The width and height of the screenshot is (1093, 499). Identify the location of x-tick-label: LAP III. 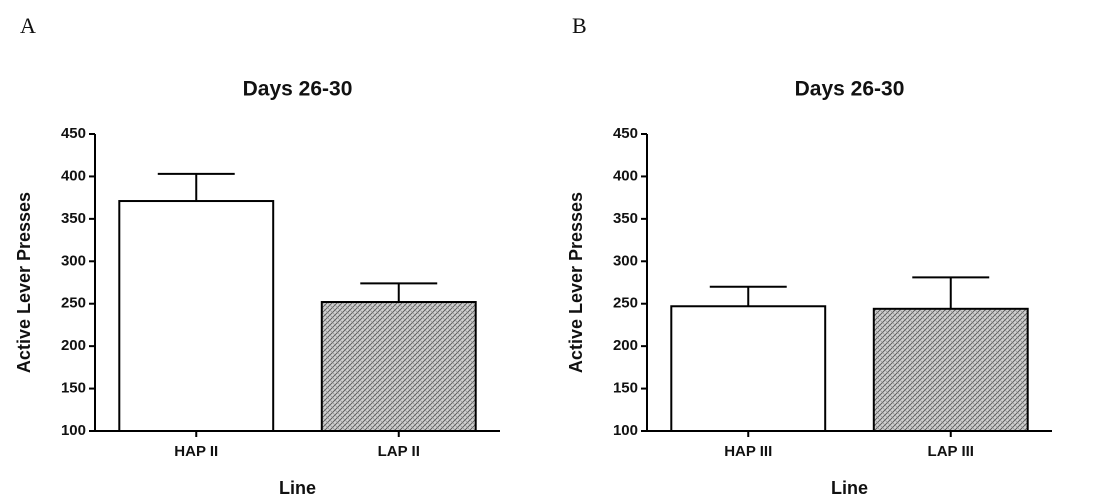
(951, 451).